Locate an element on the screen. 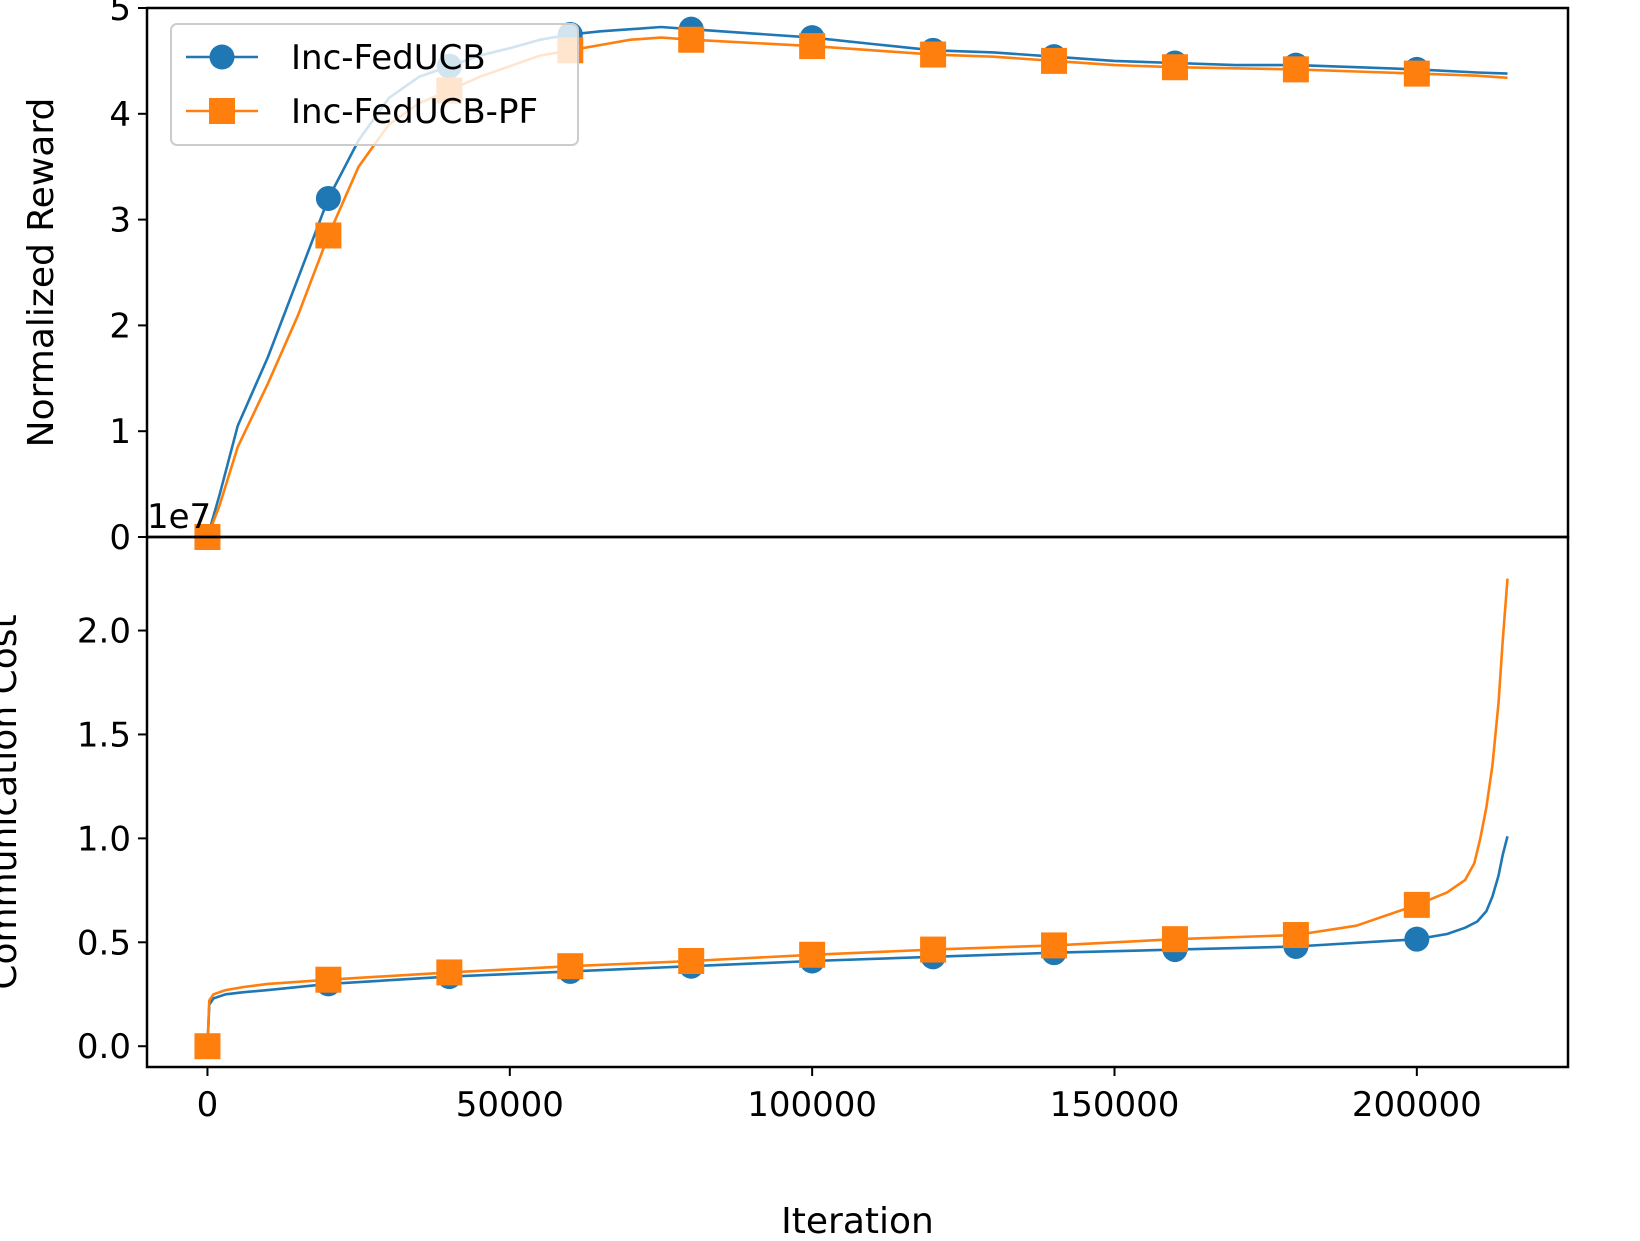 The image size is (1640, 1241). y-axis-label: Normalized Reward is located at coordinates (41, 273).